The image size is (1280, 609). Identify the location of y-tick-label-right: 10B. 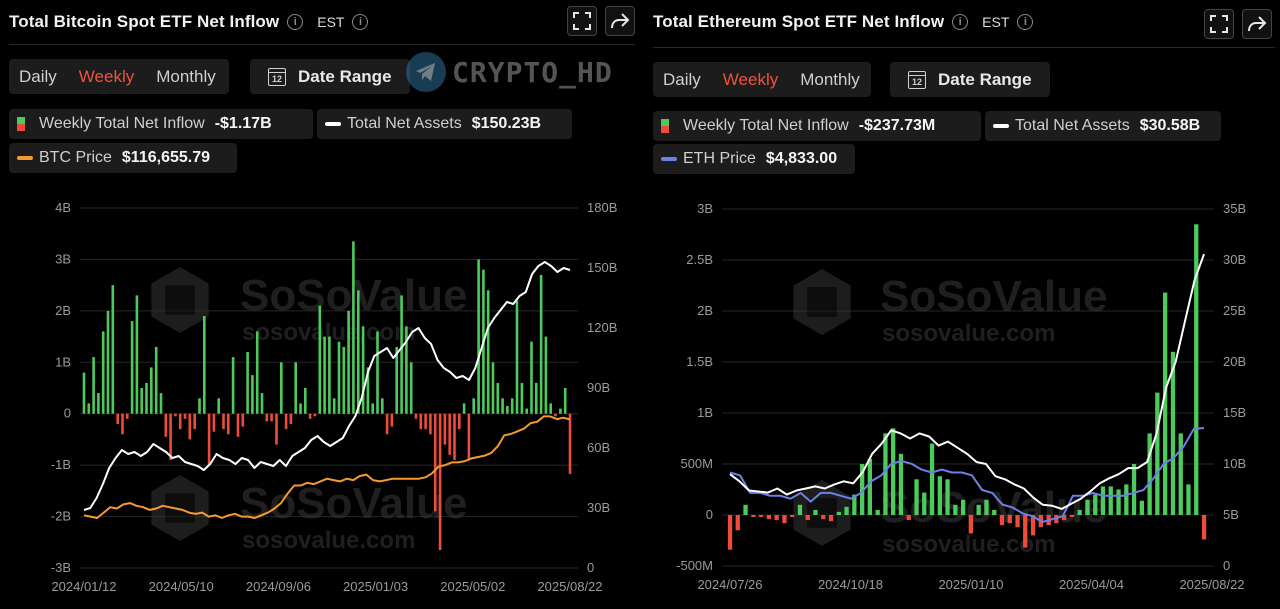
(1234, 463).